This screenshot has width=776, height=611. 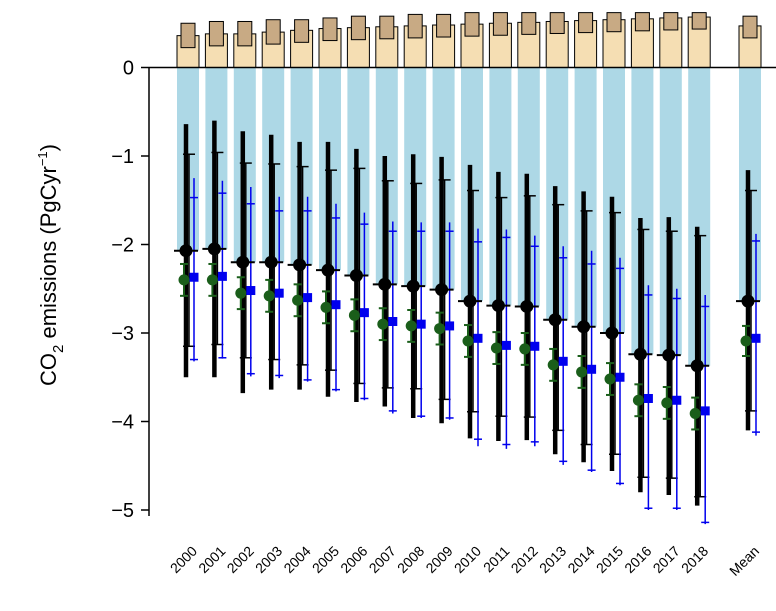 What do you see at coordinates (279, 293) in the screenshot?
I see `blue-point-2003` at bounding box center [279, 293].